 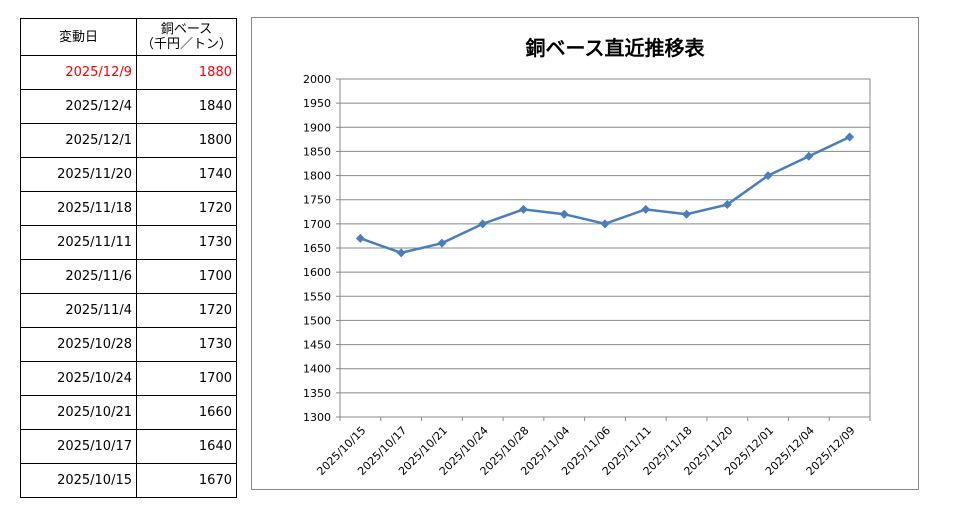 I want to click on row-date: 2025/10/28, so click(x=78, y=344).